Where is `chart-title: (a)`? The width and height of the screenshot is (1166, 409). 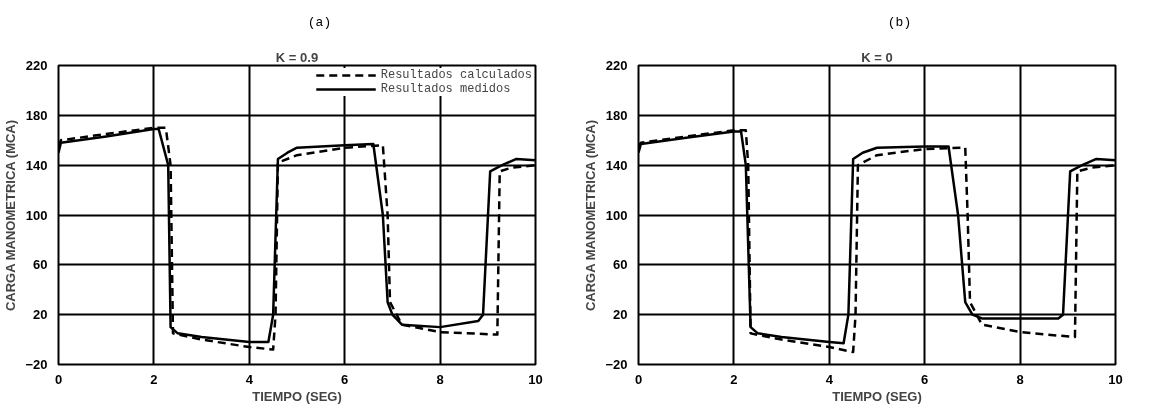
chart-title: (a) is located at coordinates (319, 22).